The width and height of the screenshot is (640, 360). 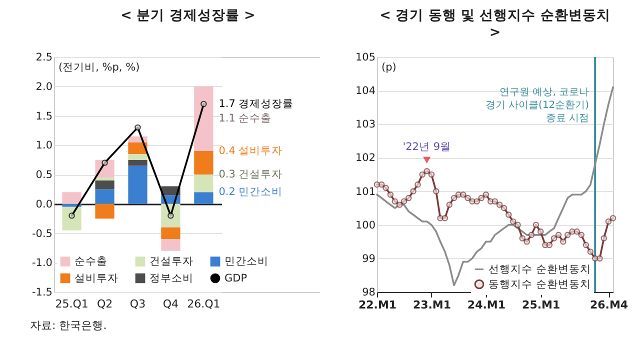 I want to click on x-tick-label: Q3, so click(x=138, y=304).